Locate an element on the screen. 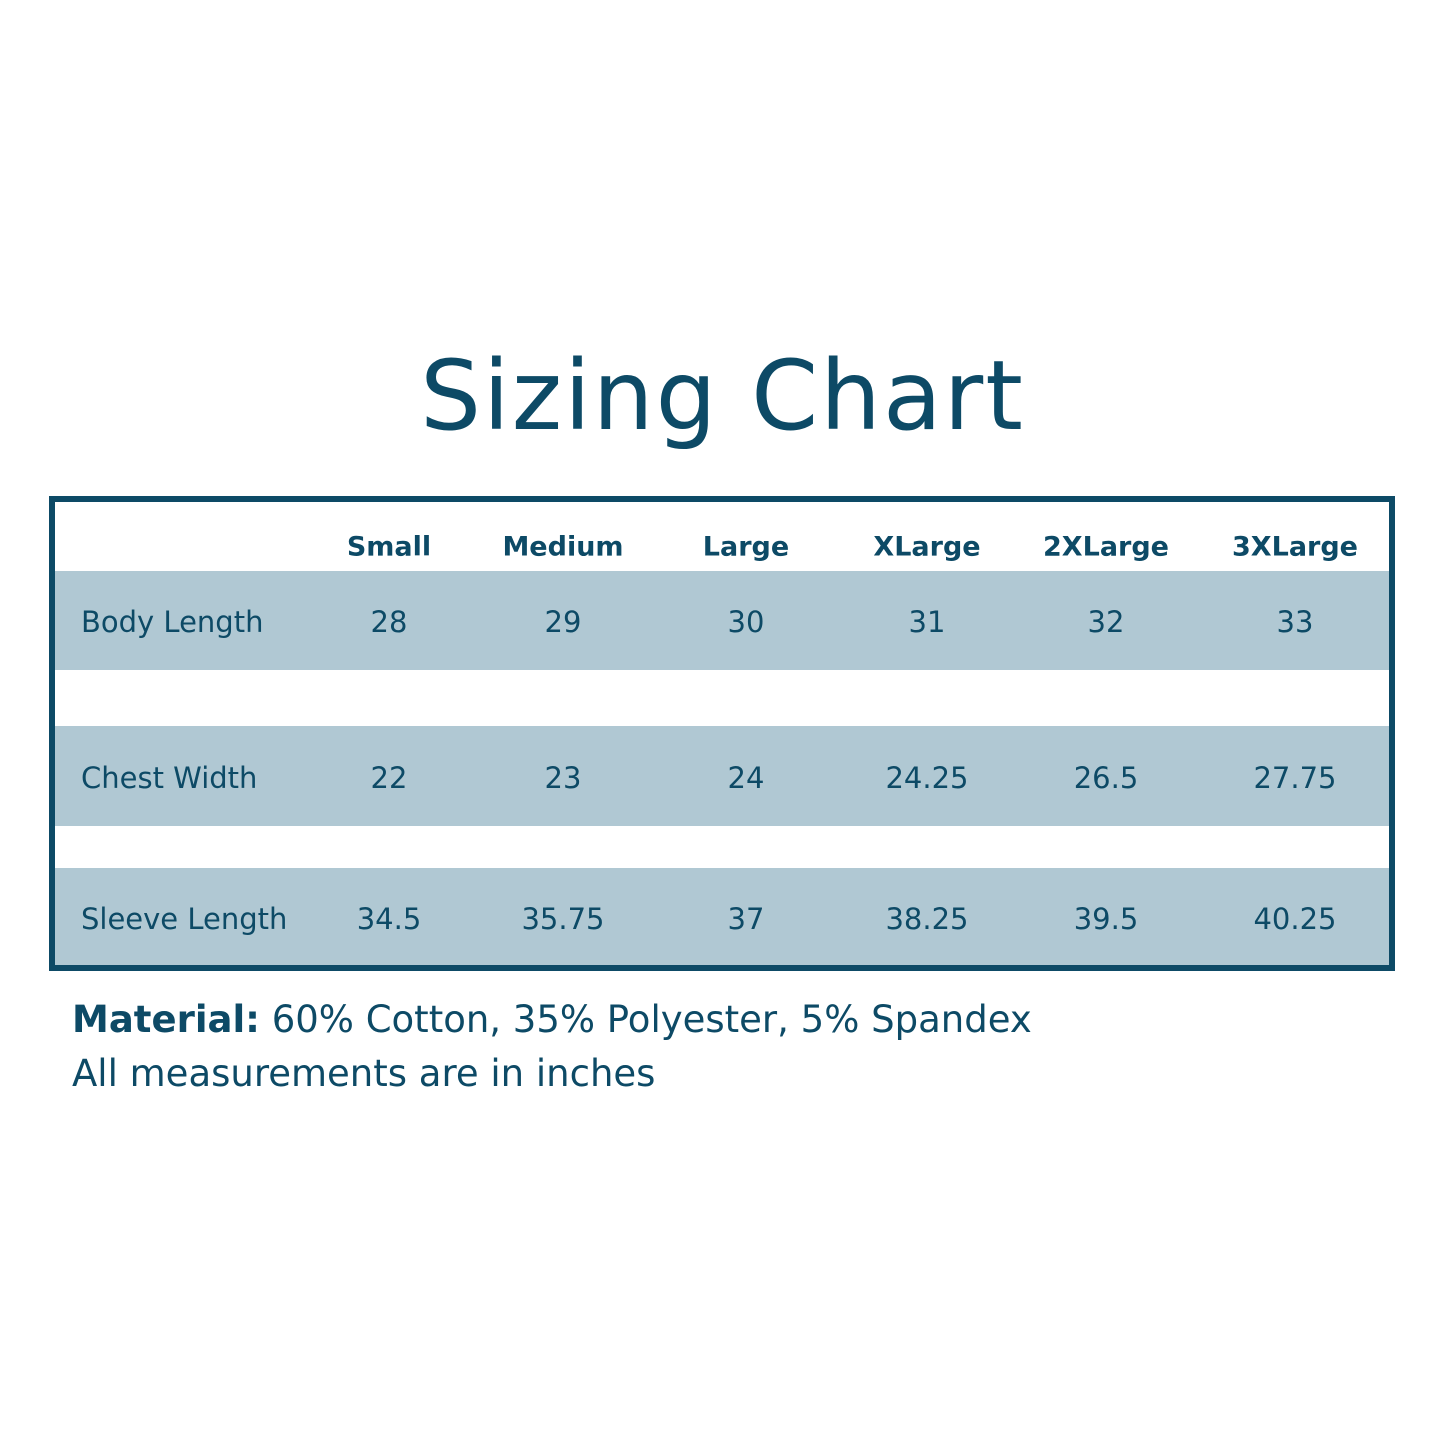  table-cell: 24 is located at coordinates (746, 778).